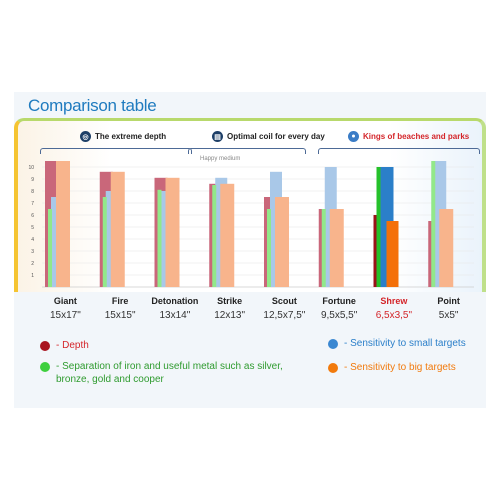  I want to click on coil-icon: ▤, so click(217, 136).